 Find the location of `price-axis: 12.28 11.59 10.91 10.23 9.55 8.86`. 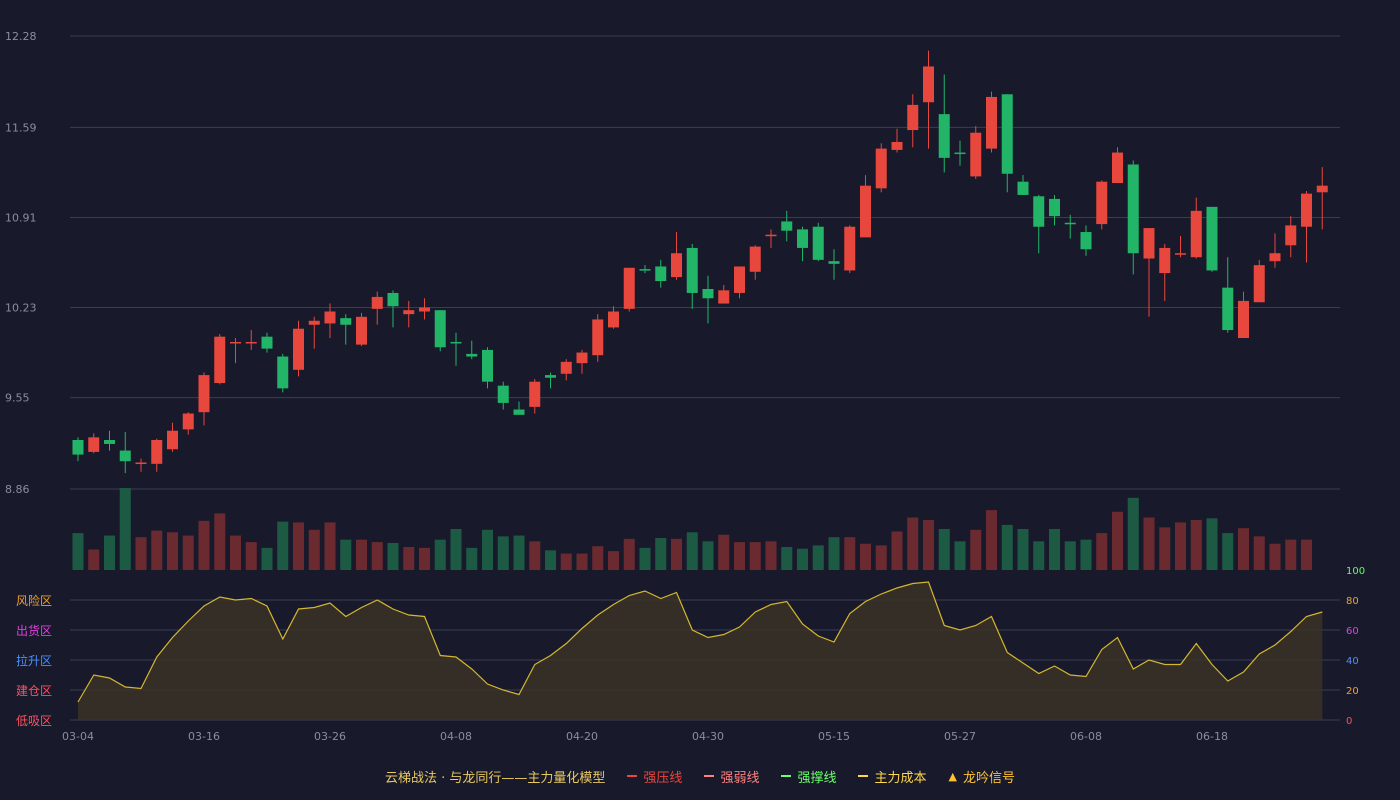

price-axis: 12.28 11.59 10.91 10.23 9.55 8.86 is located at coordinates (21, 263).